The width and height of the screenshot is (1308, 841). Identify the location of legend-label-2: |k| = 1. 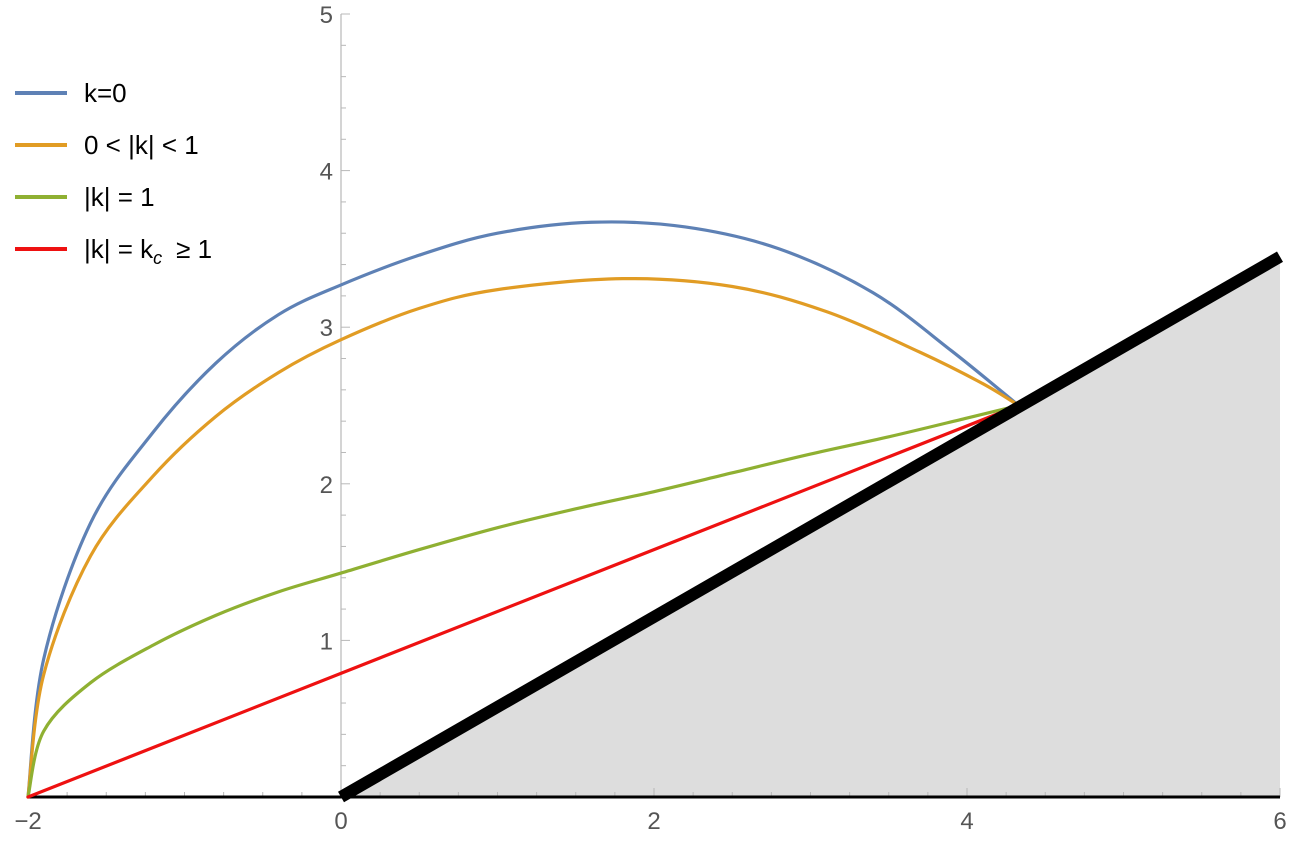
(119, 197).